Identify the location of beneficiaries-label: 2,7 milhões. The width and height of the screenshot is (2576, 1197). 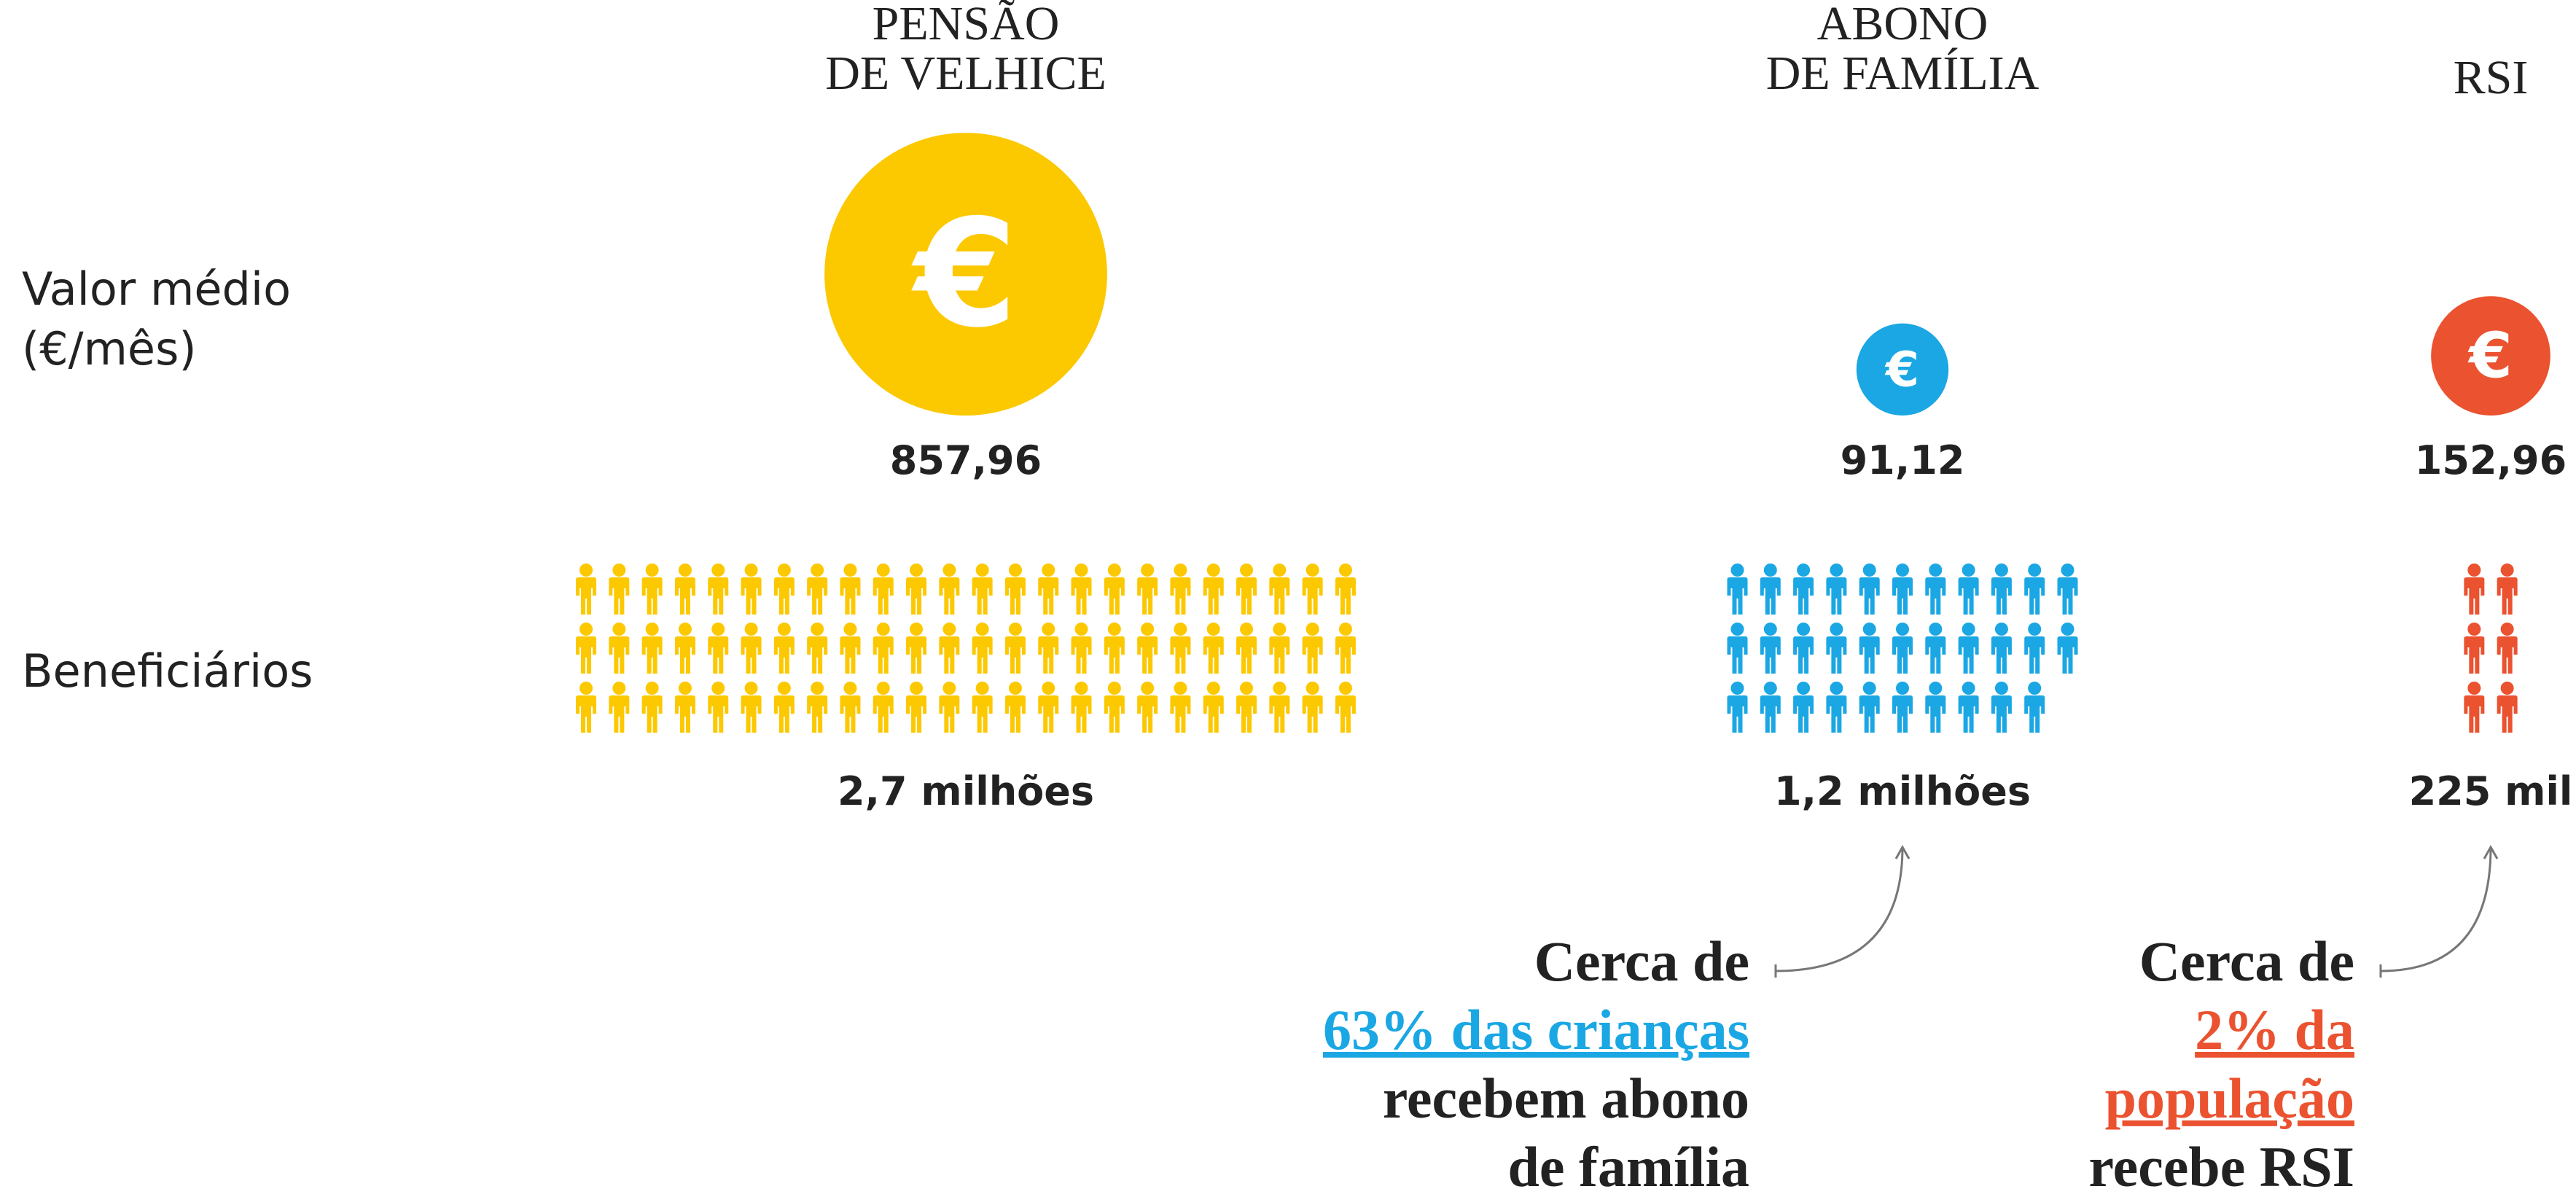
(966, 791).